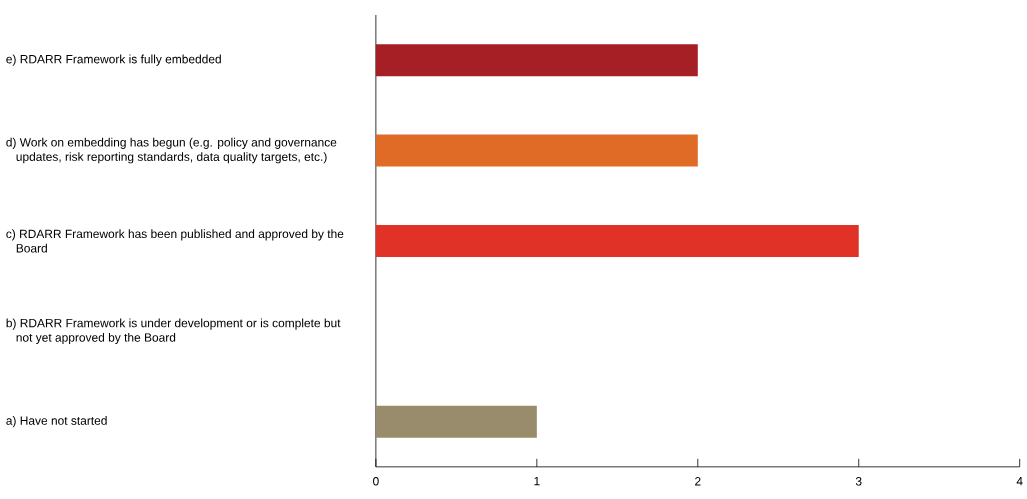  Describe the element at coordinates (171, 150) in the screenshot. I see `y-tick-label: d) Work on embedding has begun (e.g. policy and governance updates, risk reporting standards, data quality targets, etc.)` at that location.